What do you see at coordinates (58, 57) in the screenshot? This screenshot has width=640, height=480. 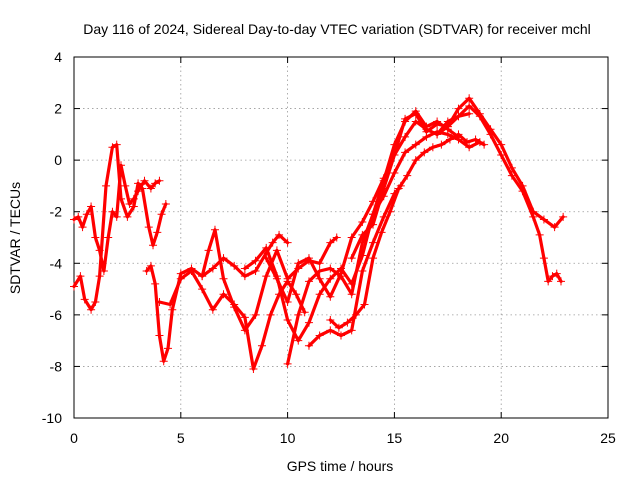 I see `y-tick-label: 4` at bounding box center [58, 57].